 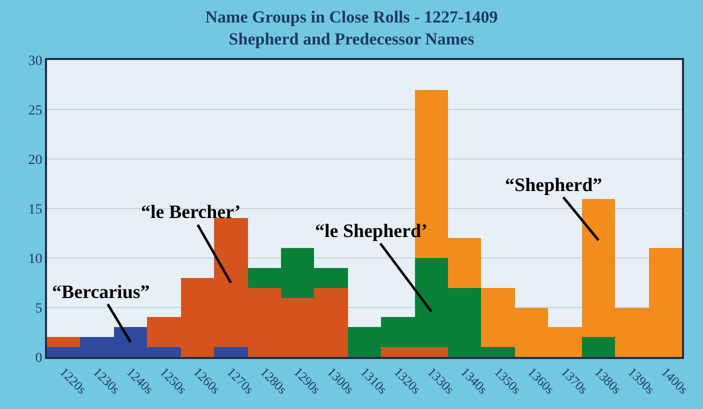 I want to click on y-tick-label: 25, so click(x=35, y=110).